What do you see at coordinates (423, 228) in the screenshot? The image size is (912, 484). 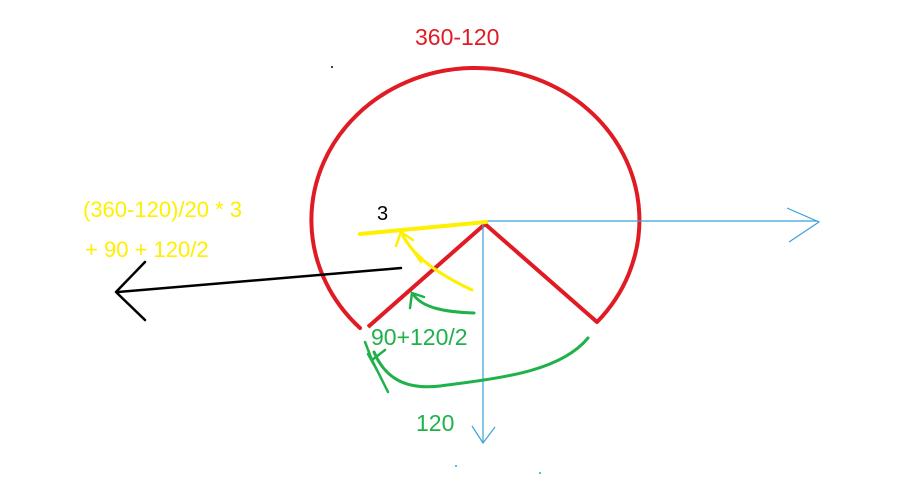 I see `yellow-ray` at bounding box center [423, 228].